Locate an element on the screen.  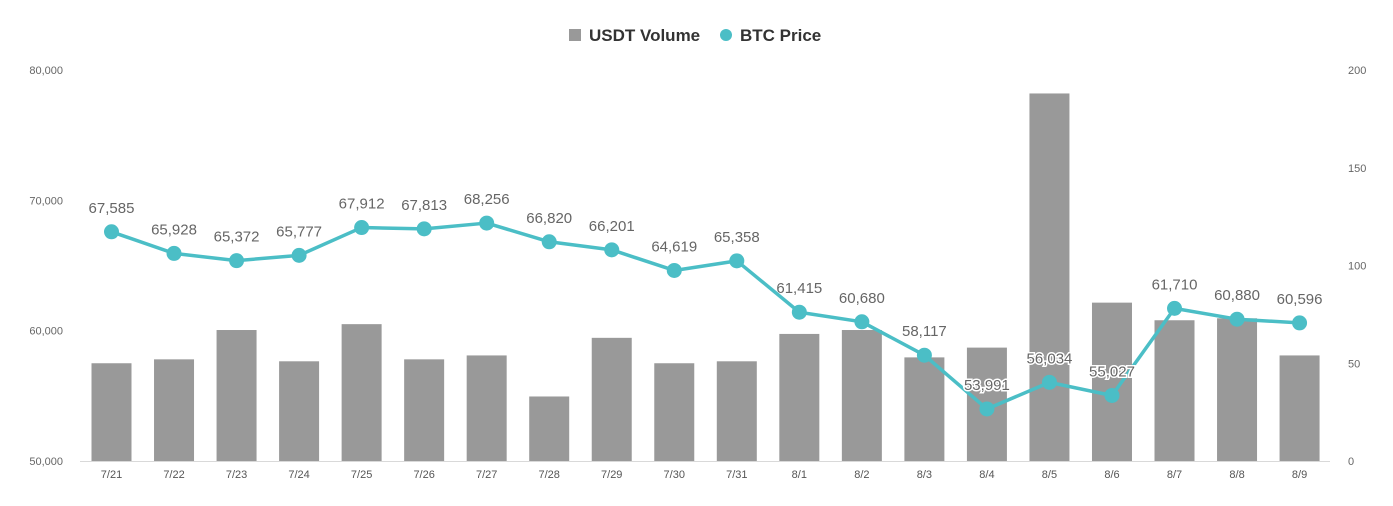
data-label-btc-price: 66,201 is located at coordinates (612, 226).